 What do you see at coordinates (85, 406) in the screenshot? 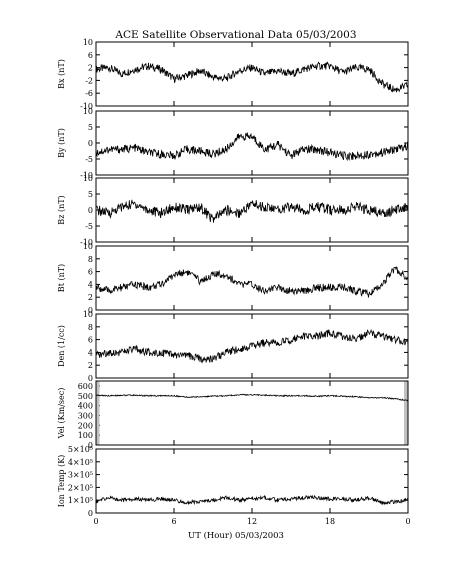
I see `y-tick-label: 400` at bounding box center [85, 406].